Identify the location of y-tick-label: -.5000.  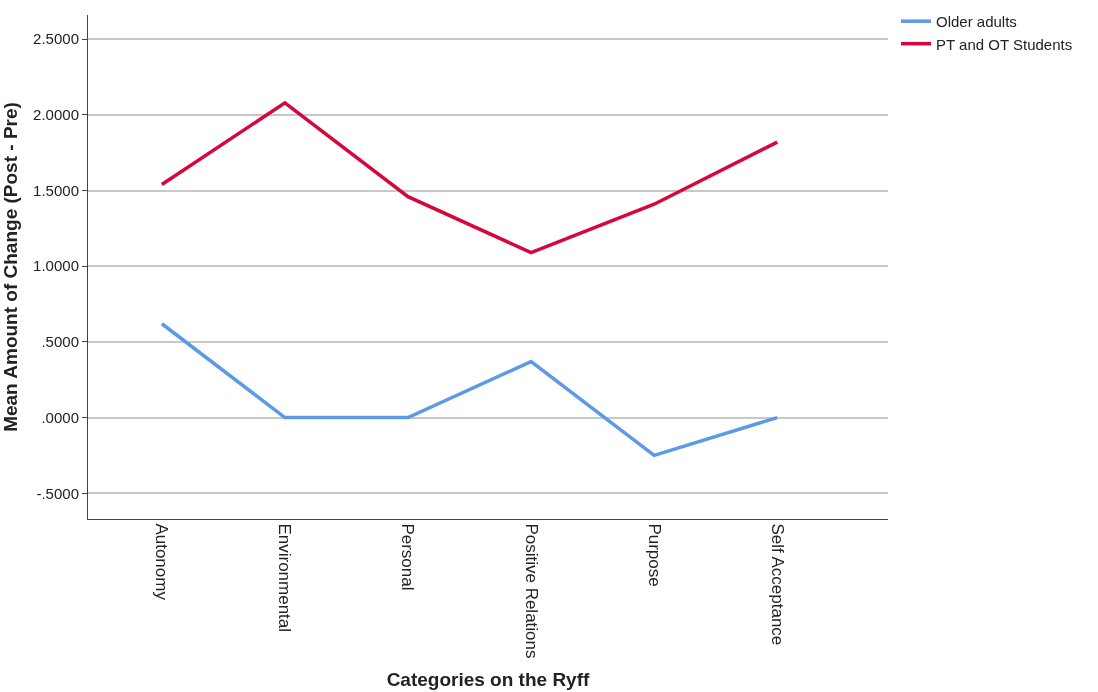
(57, 493).